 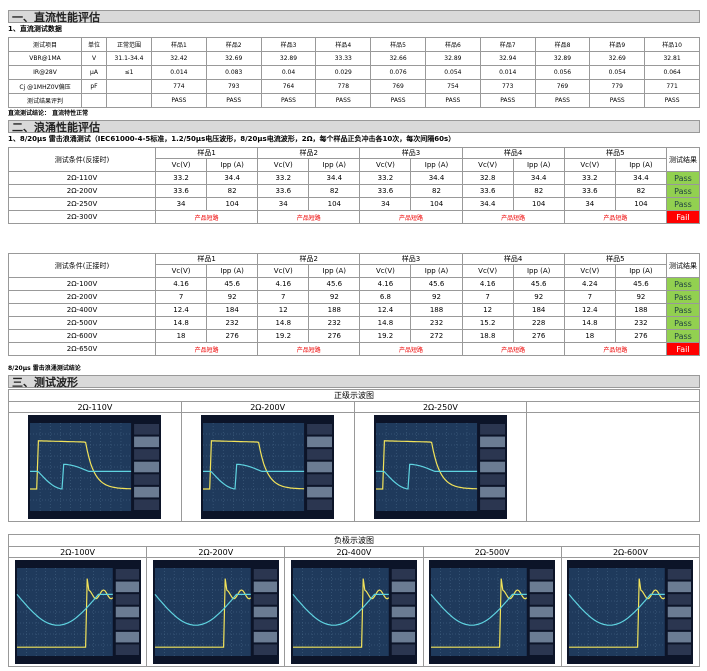 What do you see at coordinates (683, 217) in the screenshot?
I see `result-cell: Fail` at bounding box center [683, 217].